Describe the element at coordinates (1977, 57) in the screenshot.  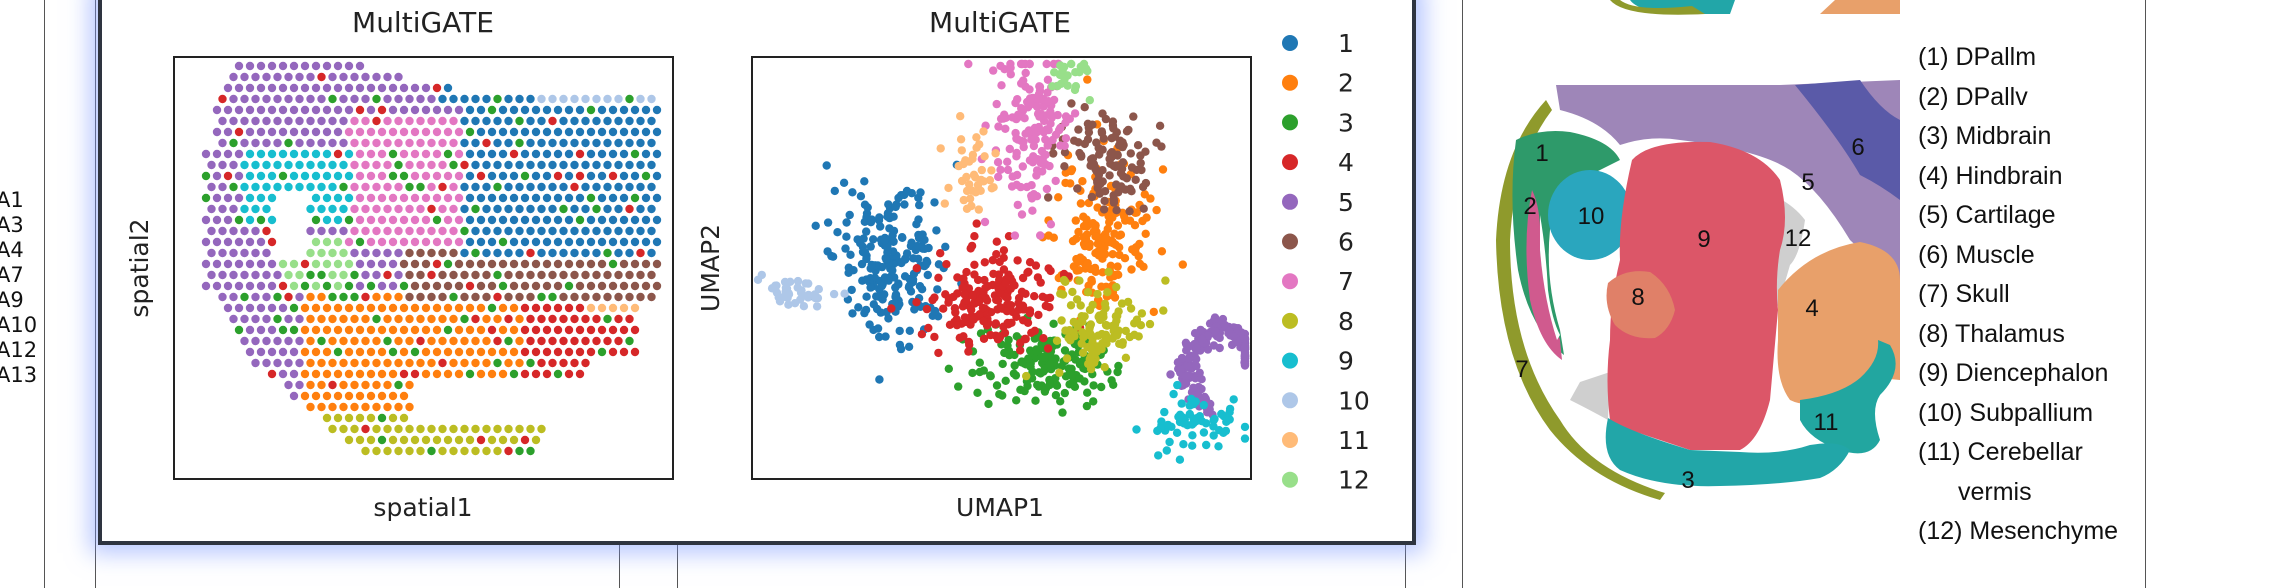
I see `legend-entry: (1) DPallm` at that location.